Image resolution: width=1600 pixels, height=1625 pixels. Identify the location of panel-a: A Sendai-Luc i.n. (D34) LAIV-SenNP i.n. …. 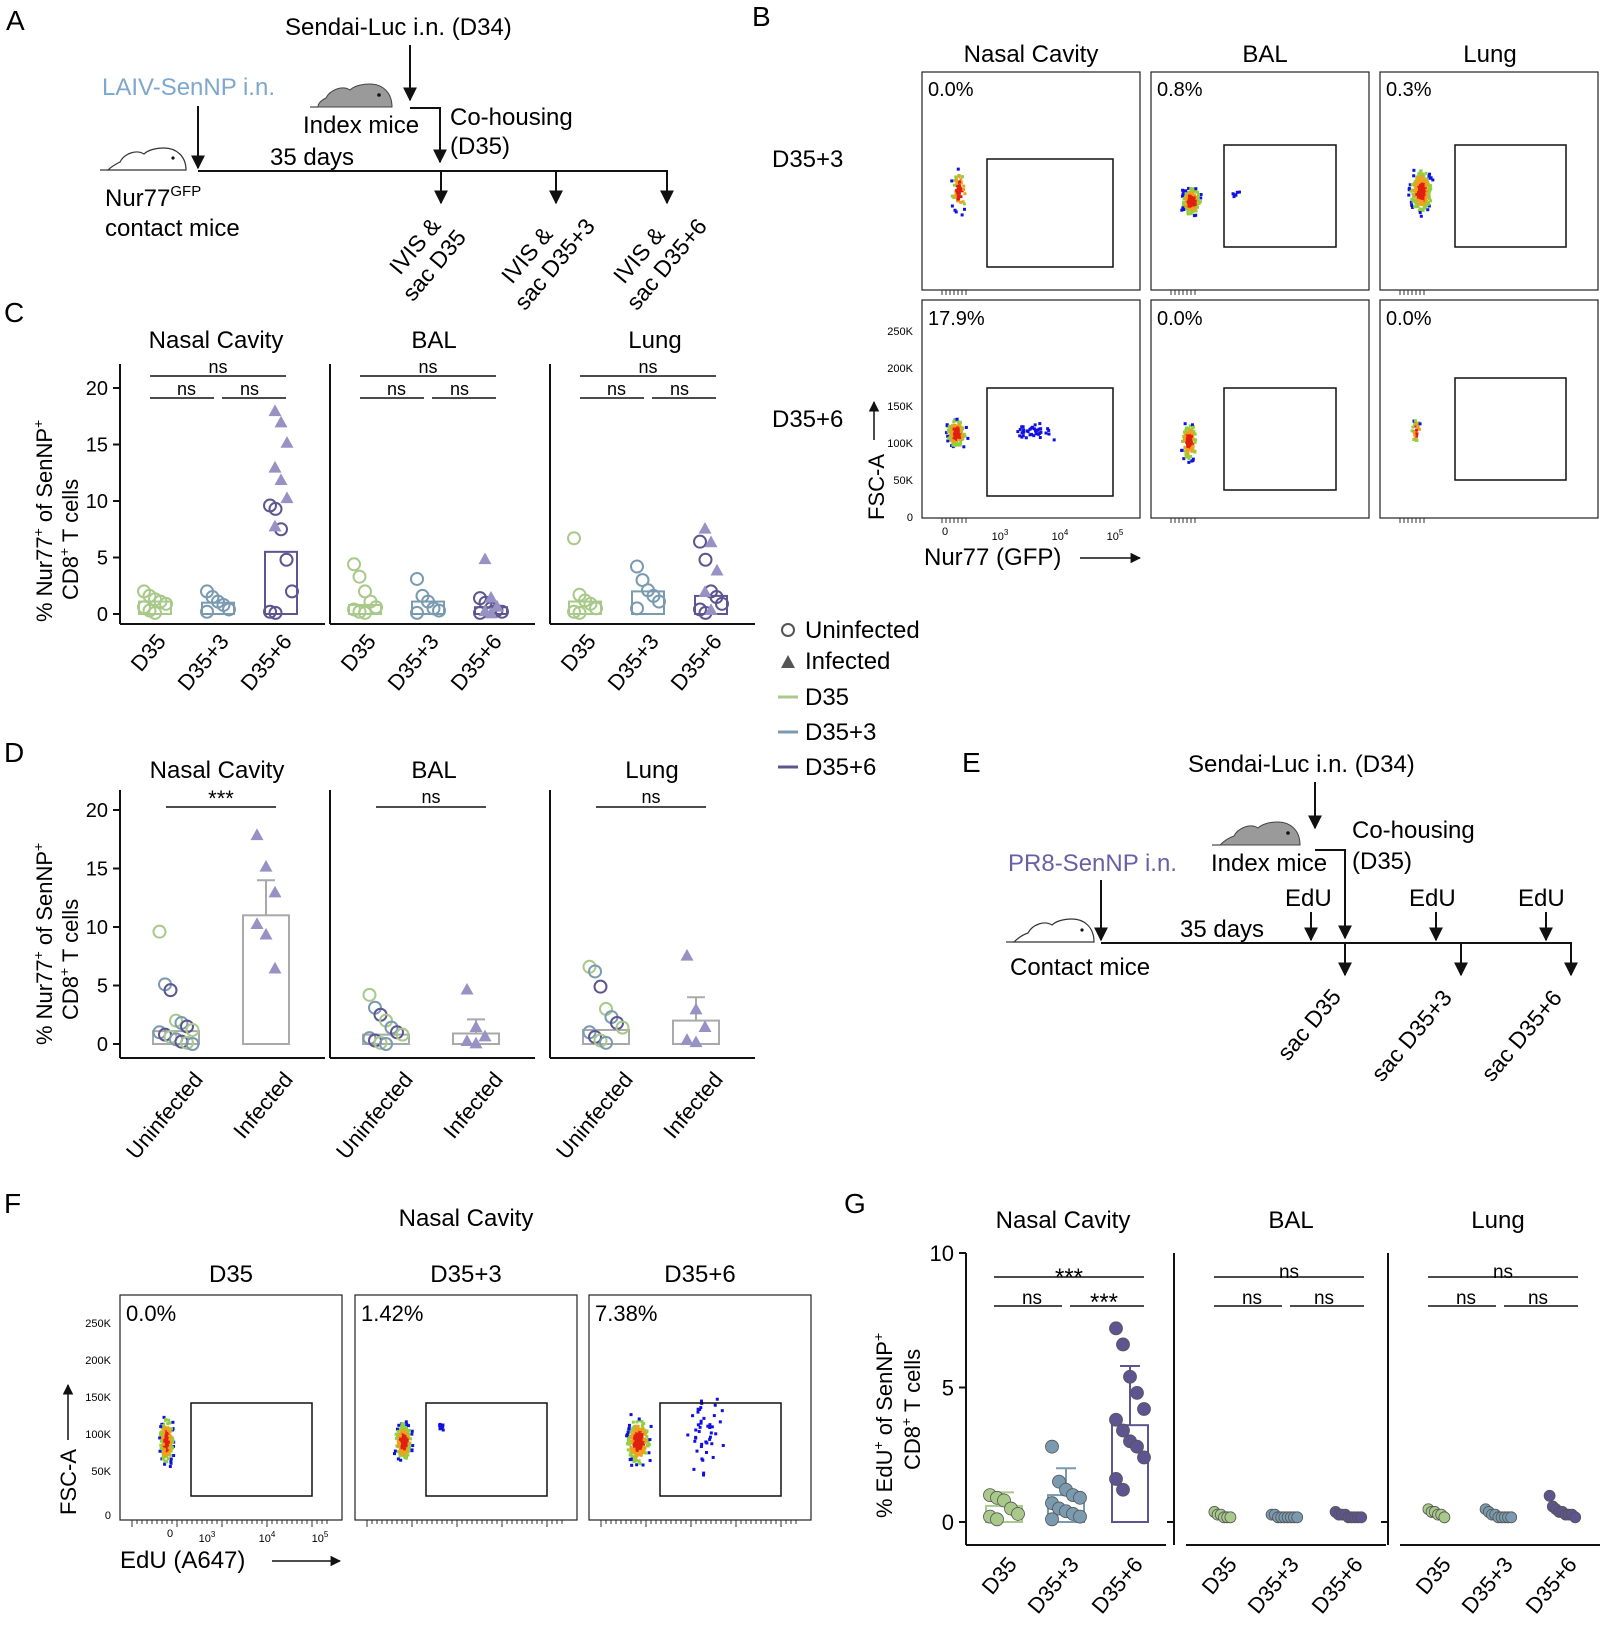
(359, 160).